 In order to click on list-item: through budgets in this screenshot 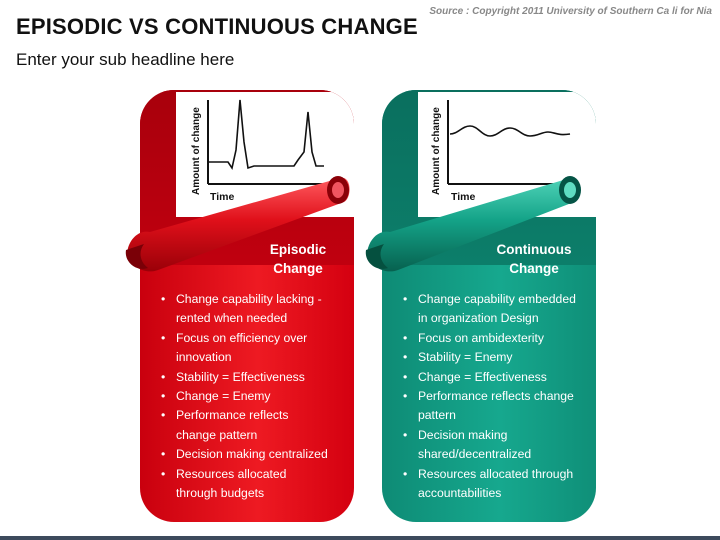, I will do `click(220, 493)`.